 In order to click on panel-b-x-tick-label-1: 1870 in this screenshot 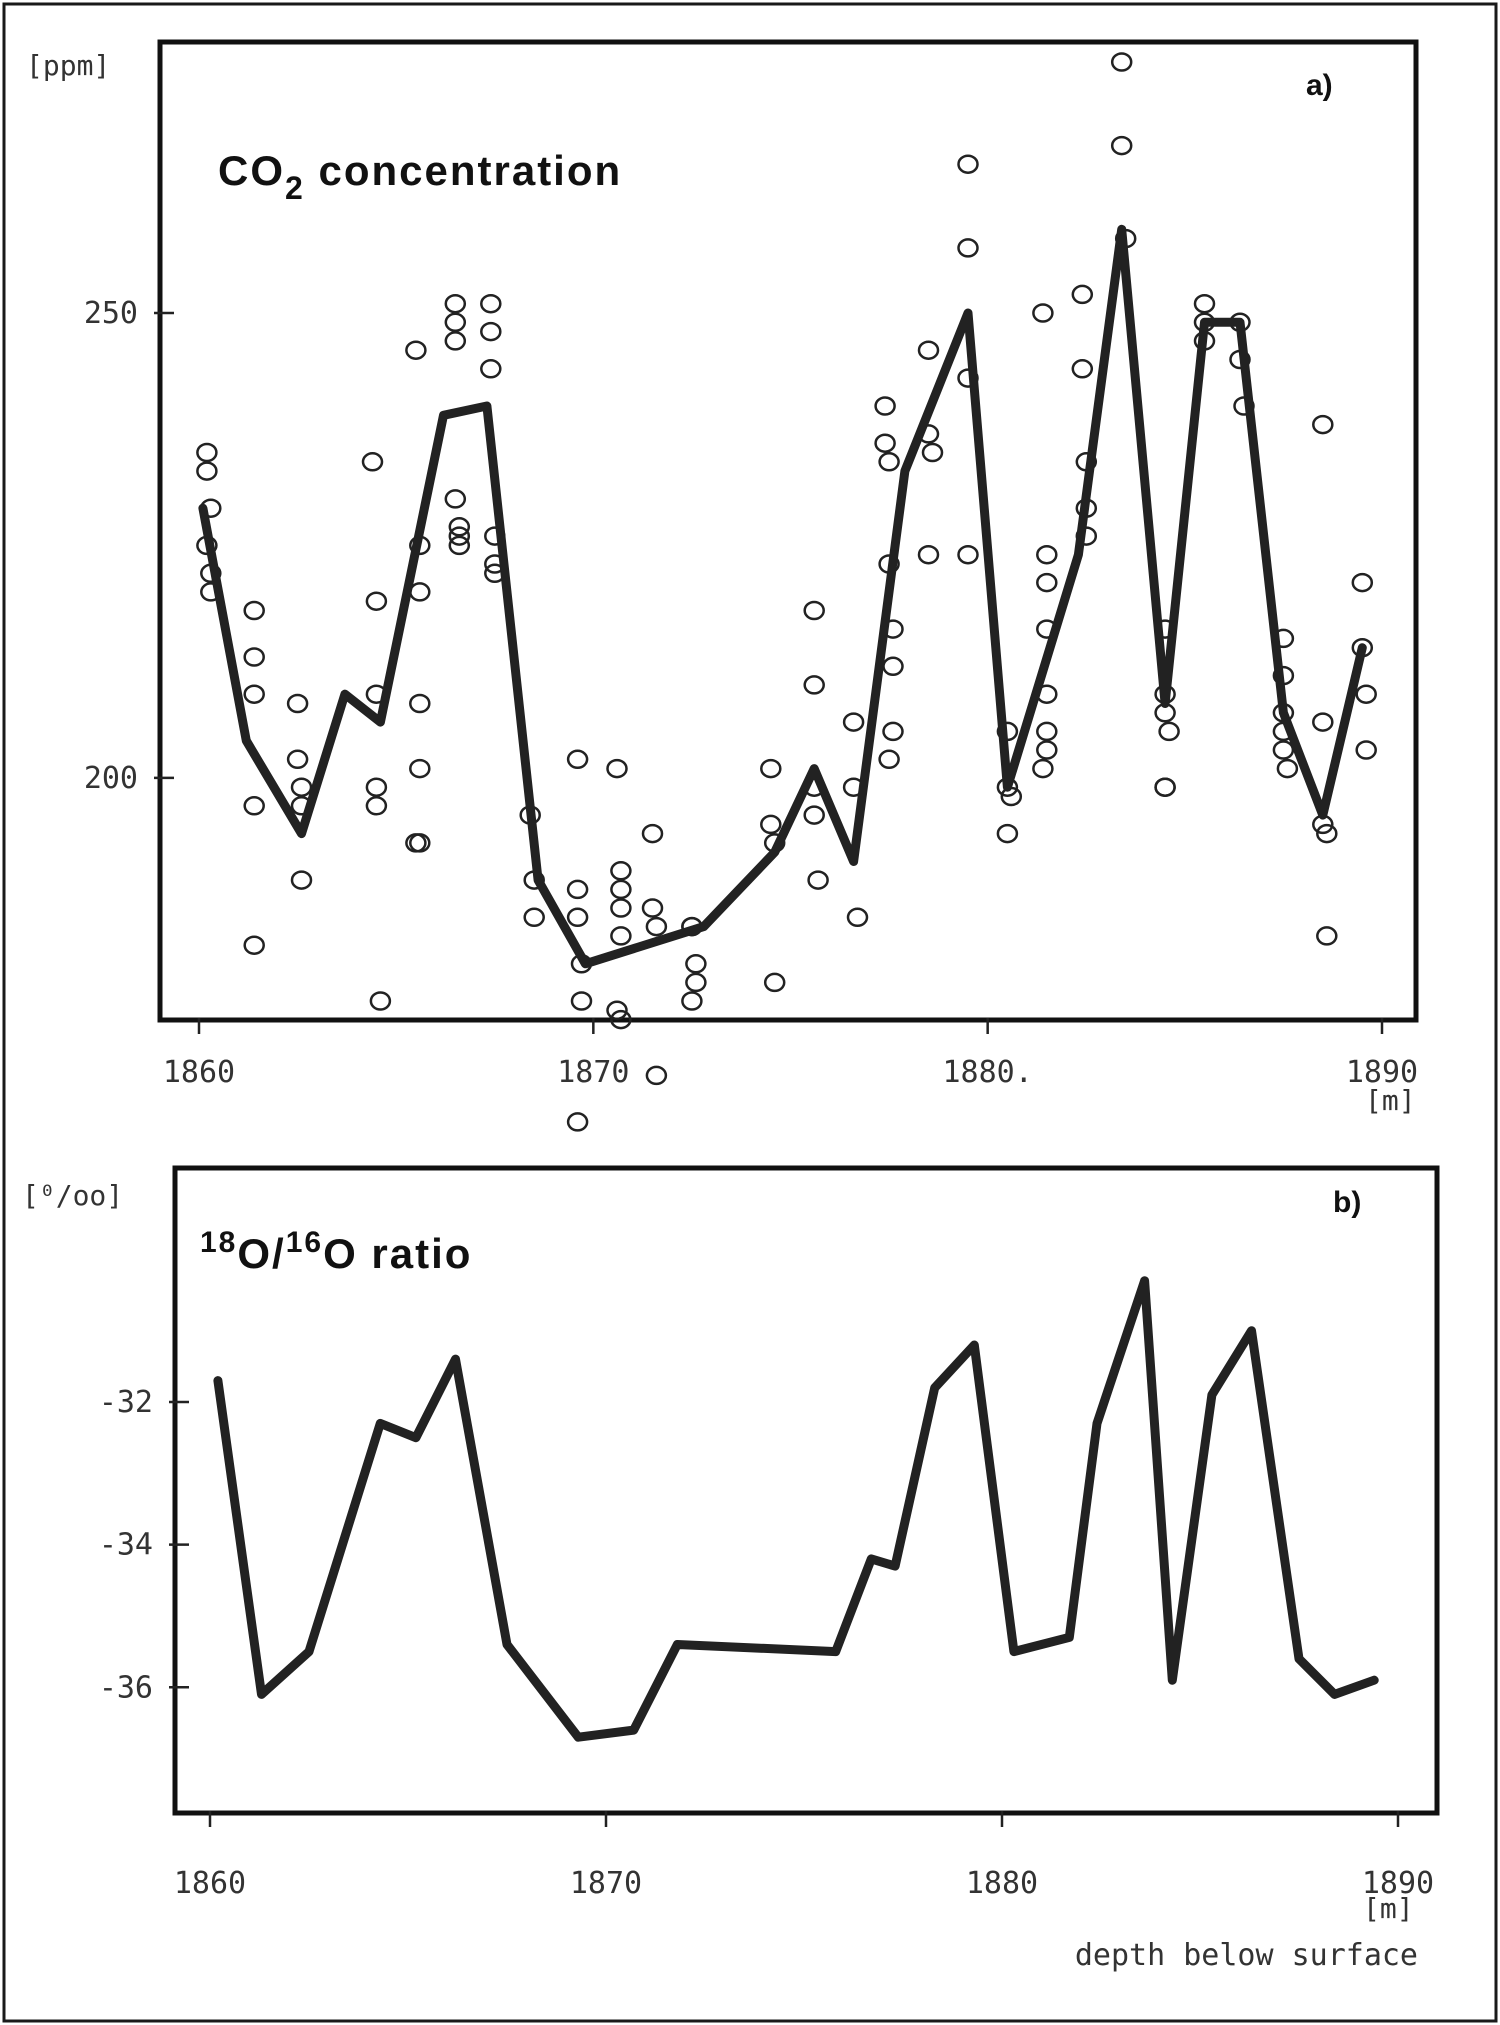, I will do `click(606, 1883)`.